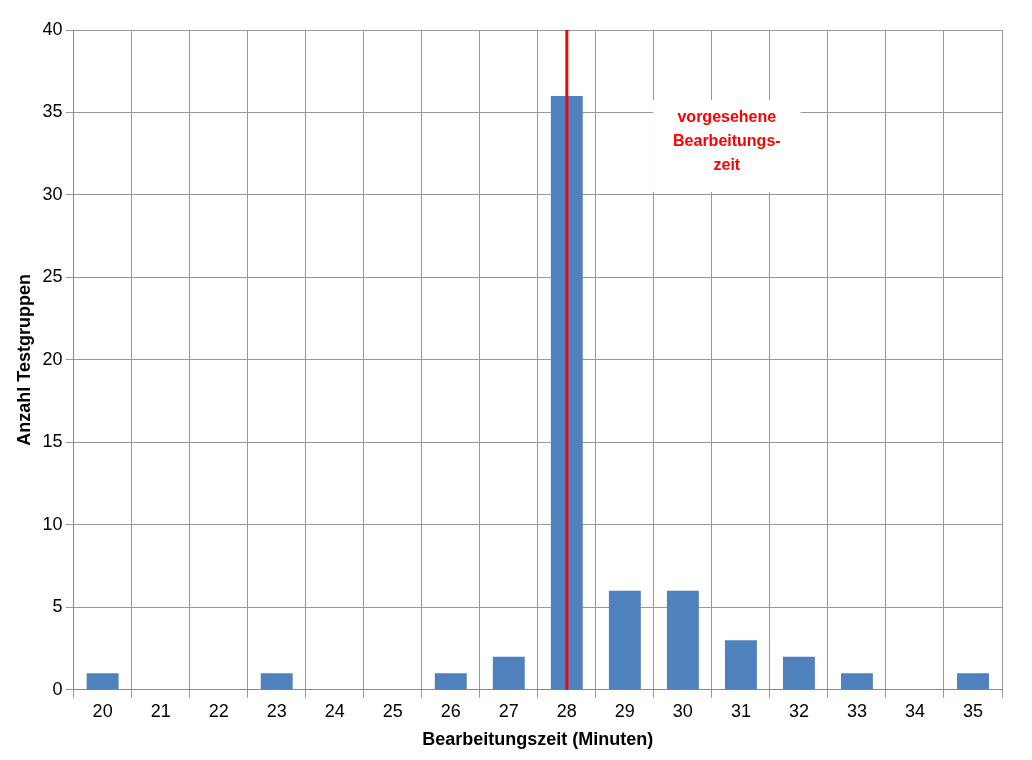  What do you see at coordinates (52, 28) in the screenshot?
I see `y-tick-label: 40` at bounding box center [52, 28].